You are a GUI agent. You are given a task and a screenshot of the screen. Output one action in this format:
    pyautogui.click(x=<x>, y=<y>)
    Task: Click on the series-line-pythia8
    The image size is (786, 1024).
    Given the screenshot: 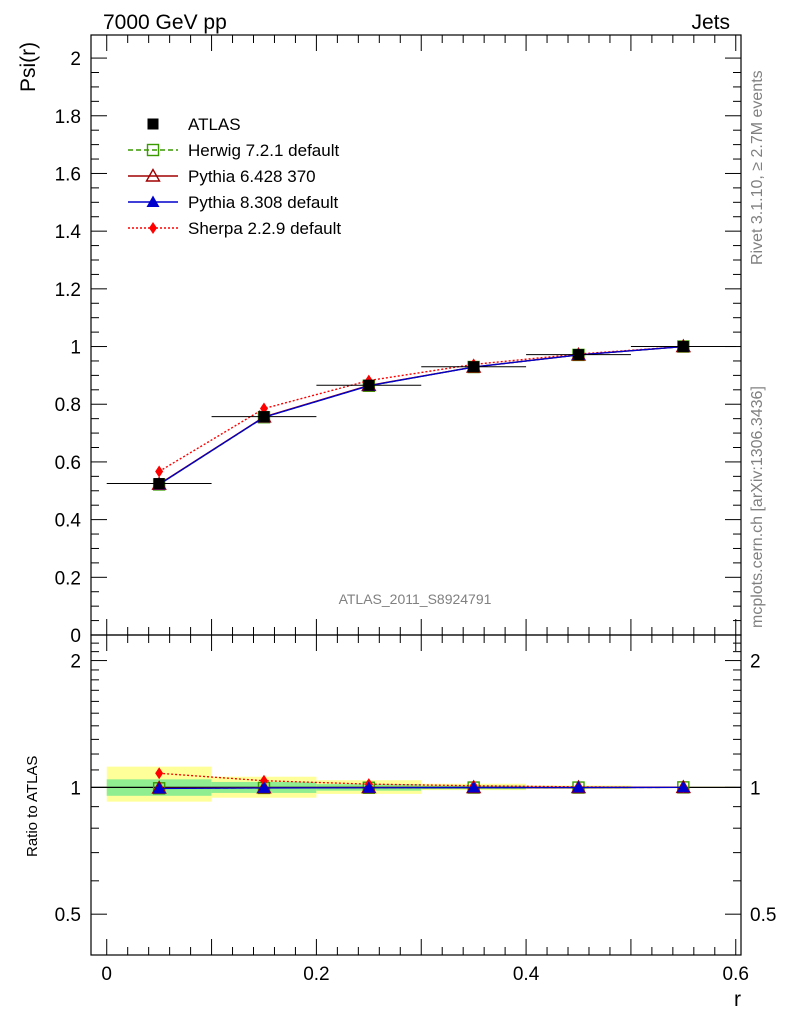 What is the action you would take?
    pyautogui.click(x=421, y=415)
    